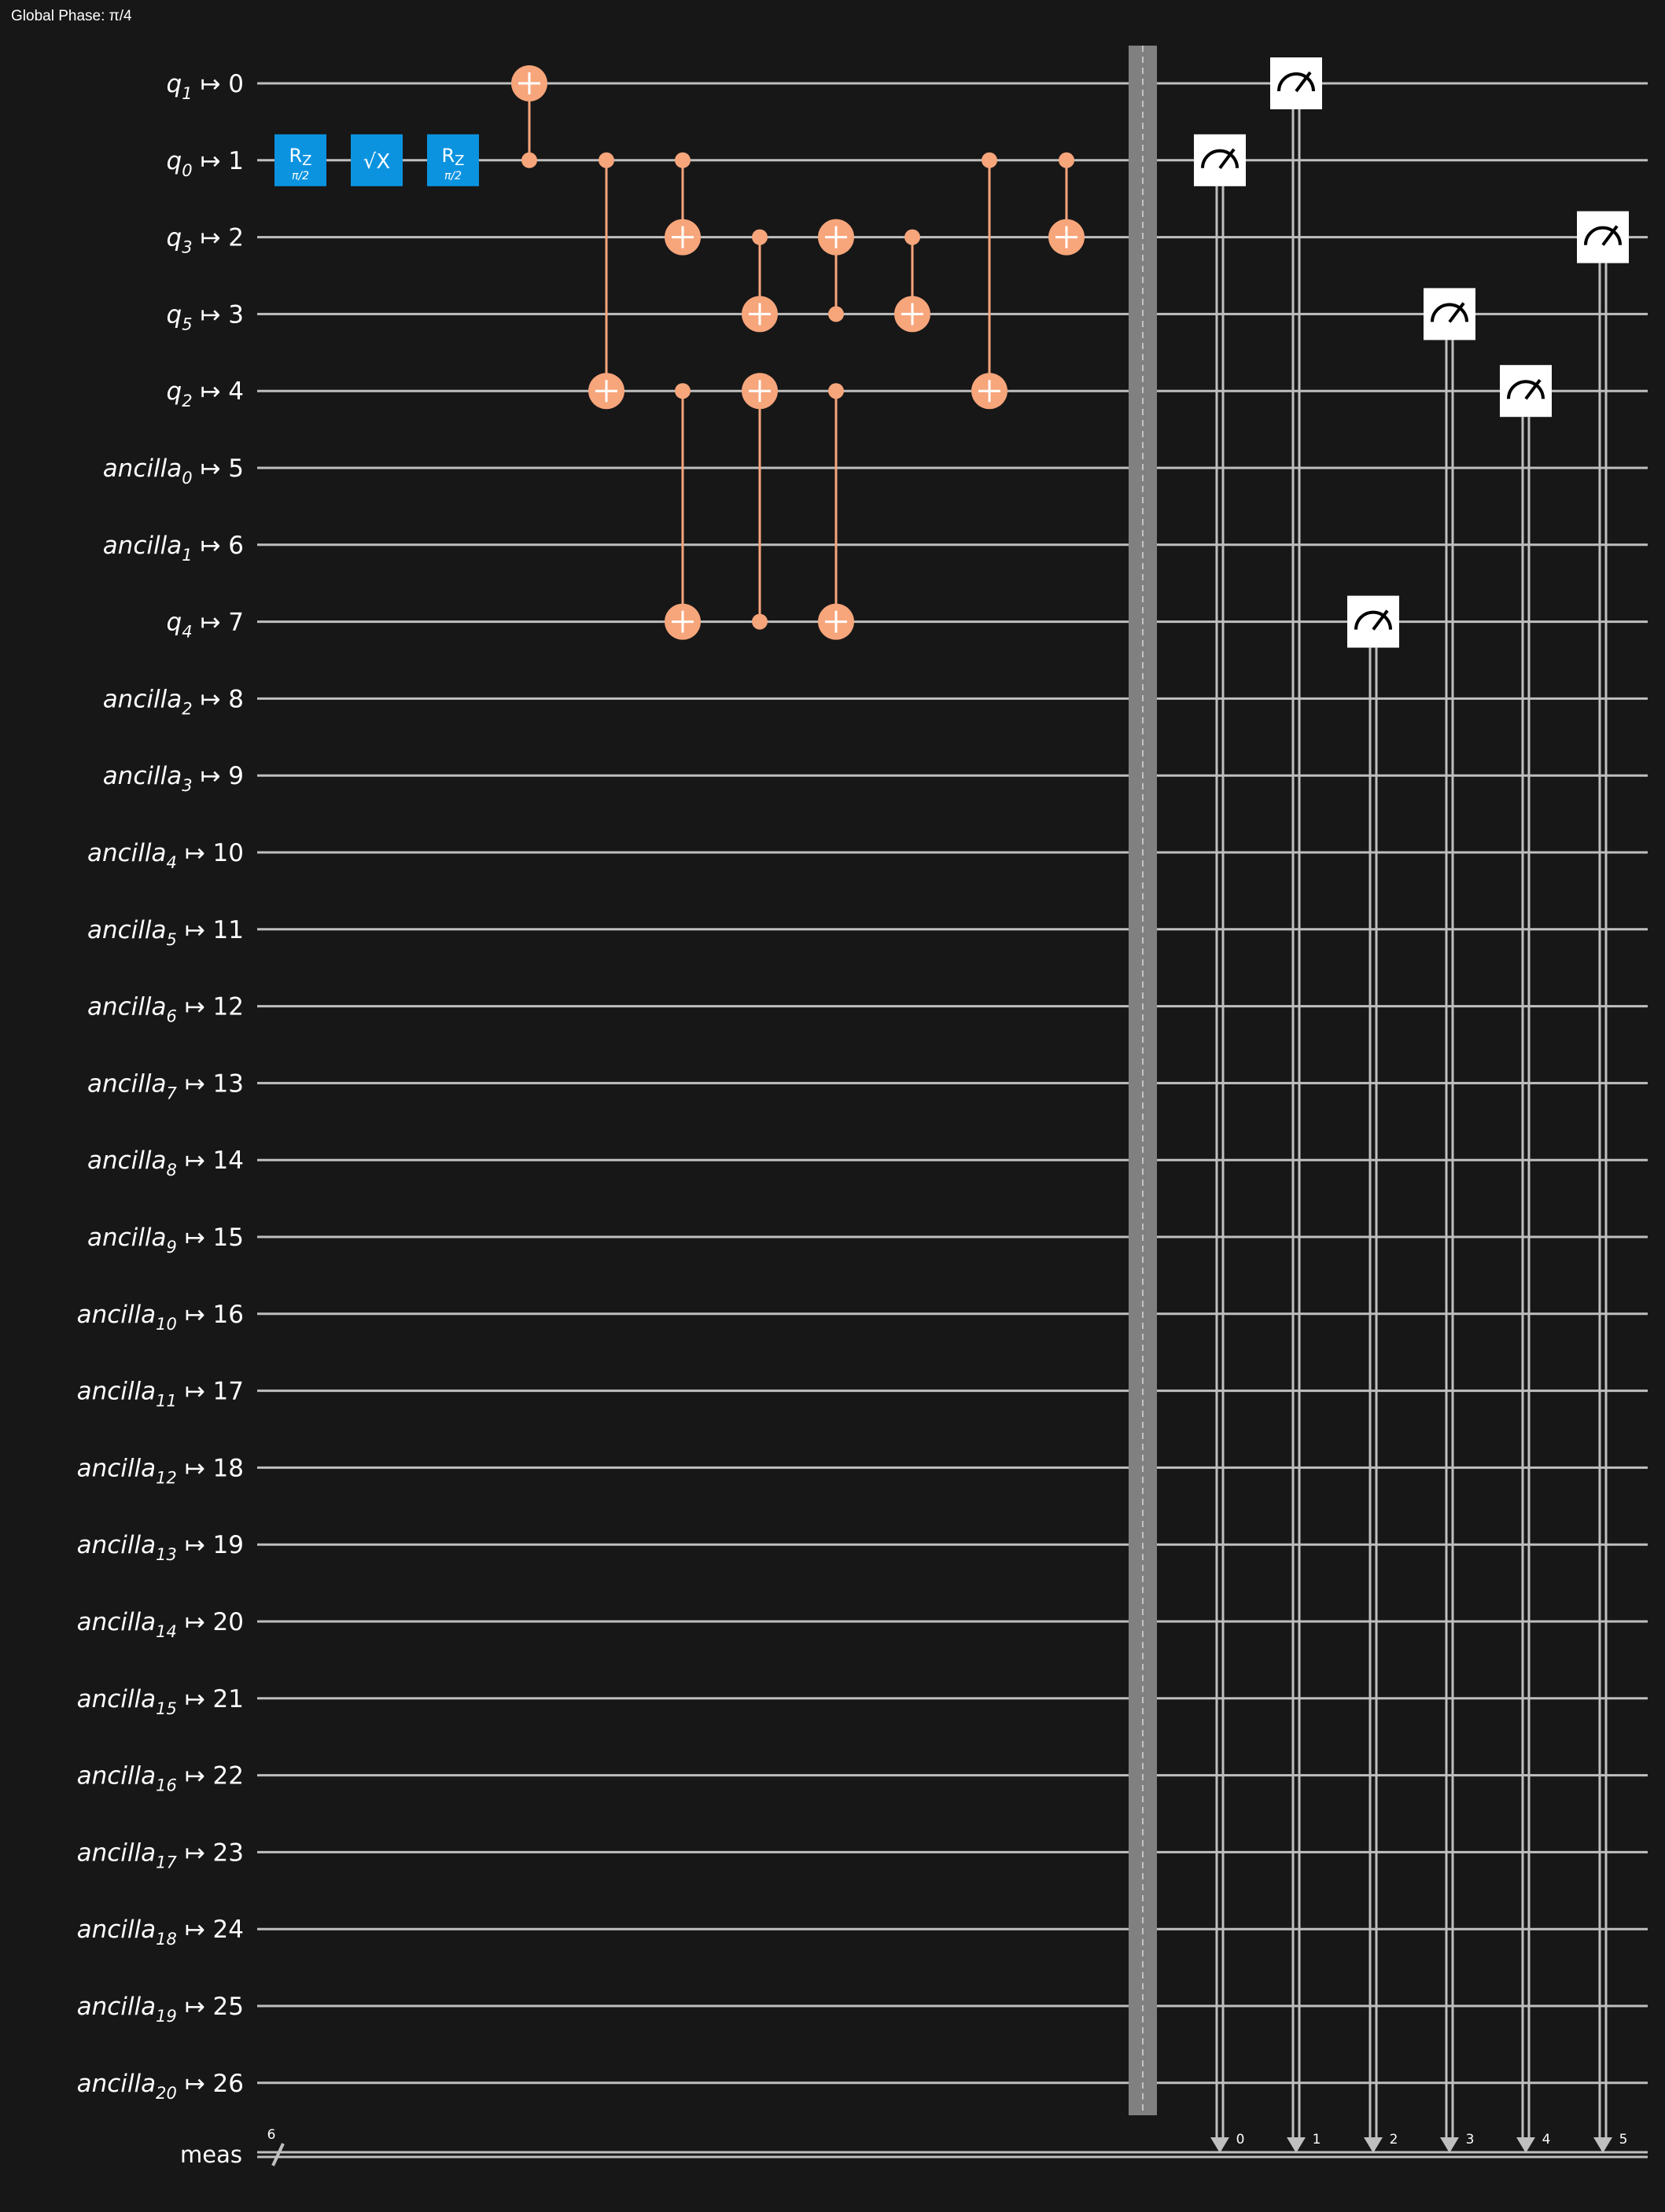  I want to click on measure-gate: 0, so click(1220, 1144).